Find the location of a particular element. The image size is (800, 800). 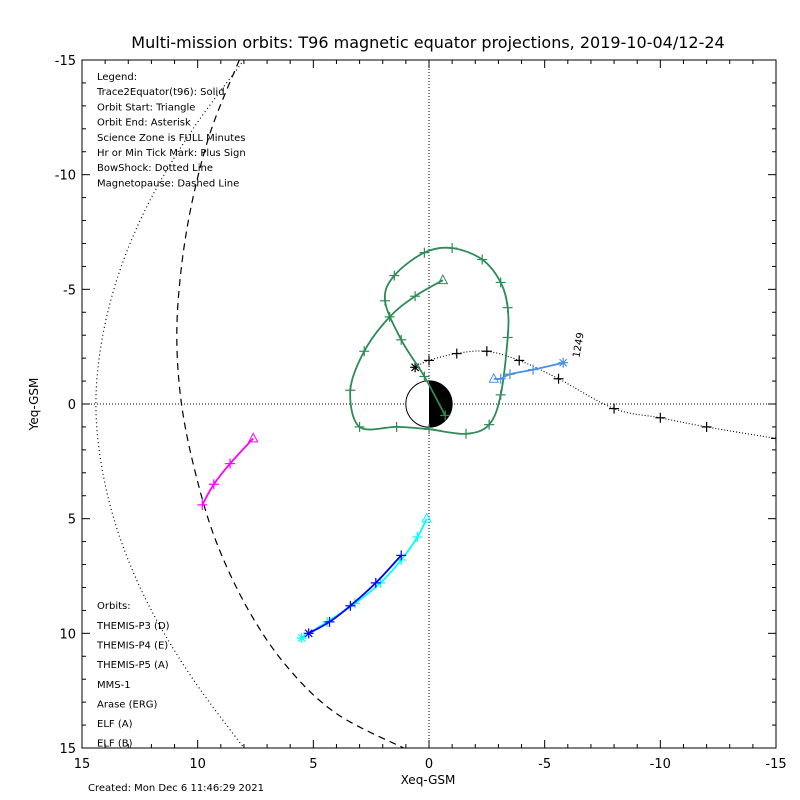

x-axis-label: Xeq-GSM is located at coordinates (428, 780).